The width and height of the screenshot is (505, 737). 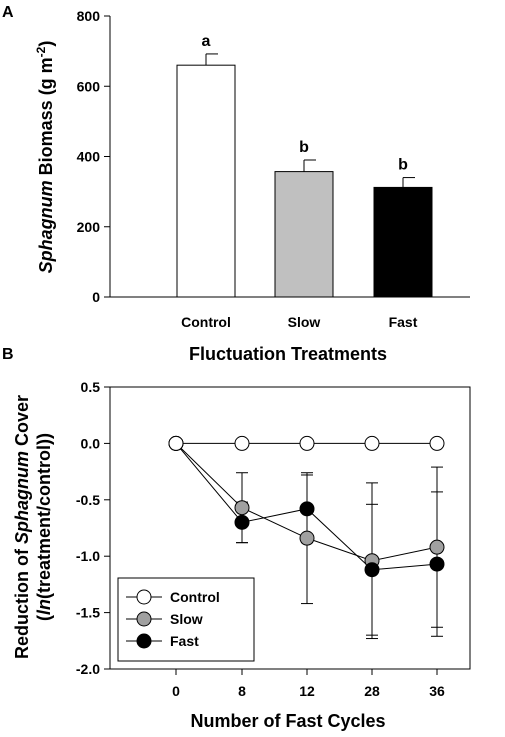 What do you see at coordinates (45, 157) in the screenshot?
I see `panel-a-y-axis-label: Sphagnum Biomass (g m-2)` at bounding box center [45, 157].